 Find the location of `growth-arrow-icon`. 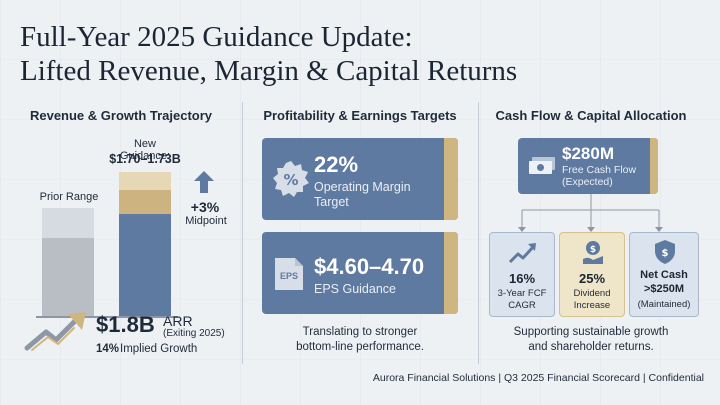

growth-arrow-icon is located at coordinates (522, 253).